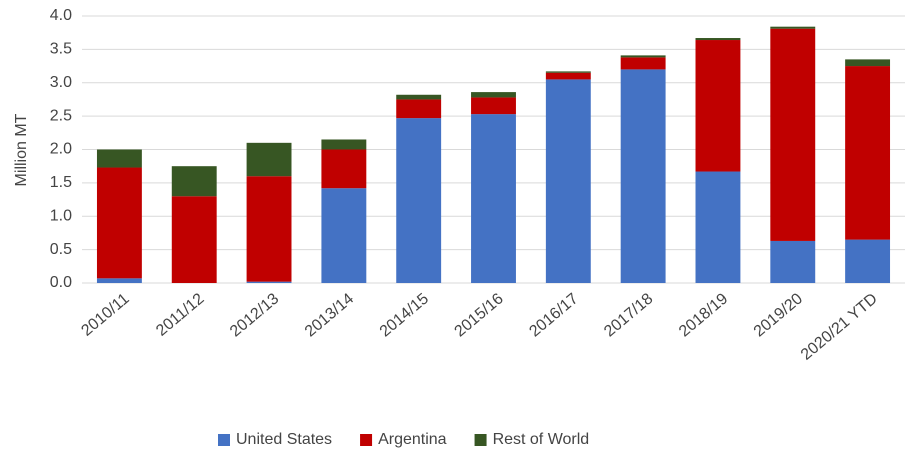  I want to click on x-tick-label: 2010/11, so click(105, 315).